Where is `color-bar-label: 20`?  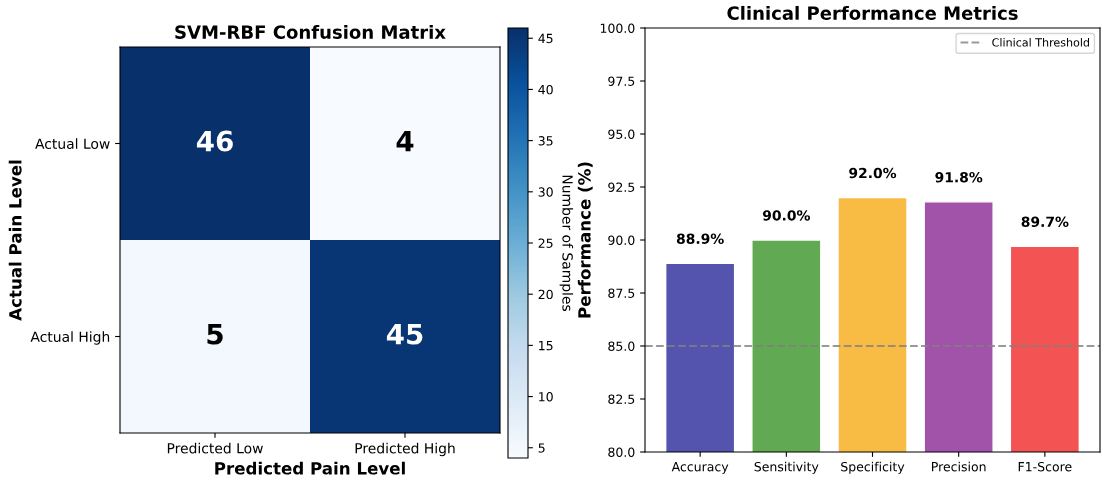
color-bar-label: 20 is located at coordinates (545, 294).